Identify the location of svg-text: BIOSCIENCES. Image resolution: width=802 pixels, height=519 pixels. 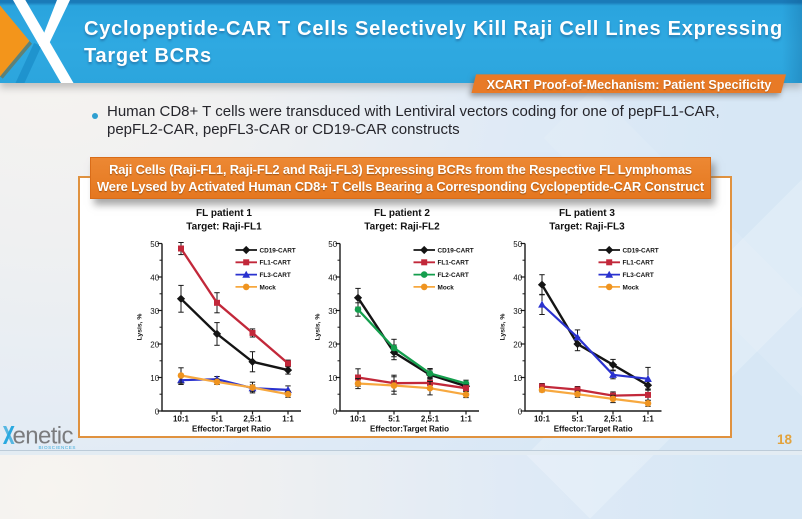
(57, 447).